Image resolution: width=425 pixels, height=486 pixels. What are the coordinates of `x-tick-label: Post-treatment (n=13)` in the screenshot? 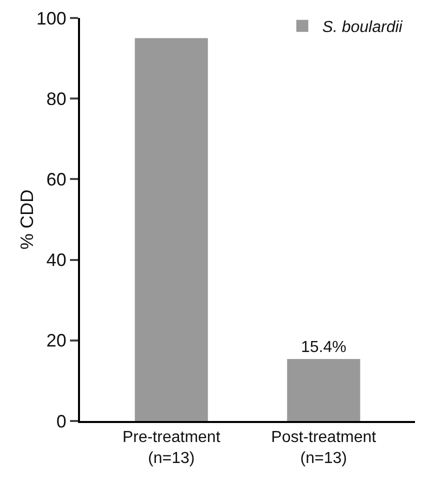 It's located at (324, 448).